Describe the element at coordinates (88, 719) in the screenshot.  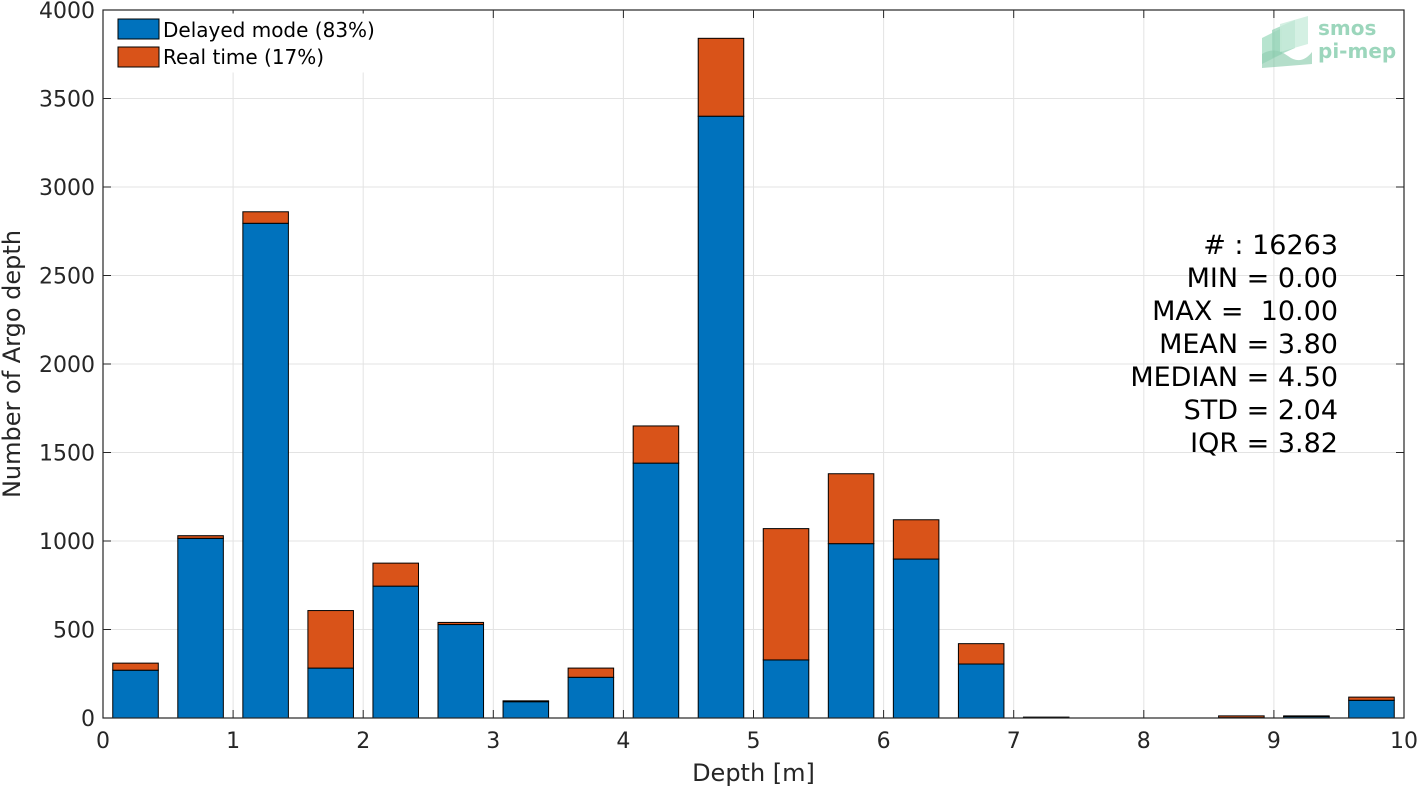
I see `y-tick-label: 0` at that location.